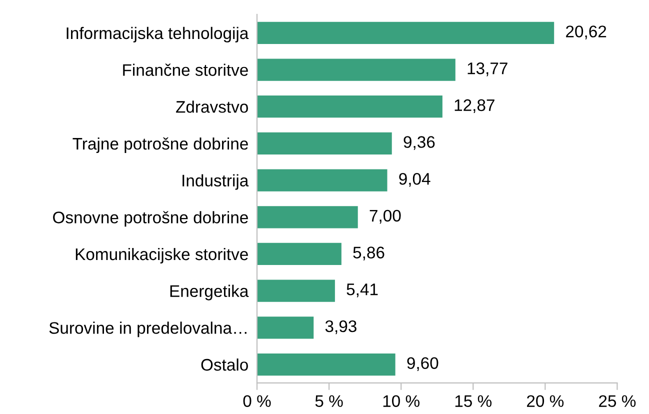 The height and width of the screenshot is (414, 649). Describe the element at coordinates (160, 145) in the screenshot. I see `y-tick-label: Trajne potrošne dobrine` at that location.